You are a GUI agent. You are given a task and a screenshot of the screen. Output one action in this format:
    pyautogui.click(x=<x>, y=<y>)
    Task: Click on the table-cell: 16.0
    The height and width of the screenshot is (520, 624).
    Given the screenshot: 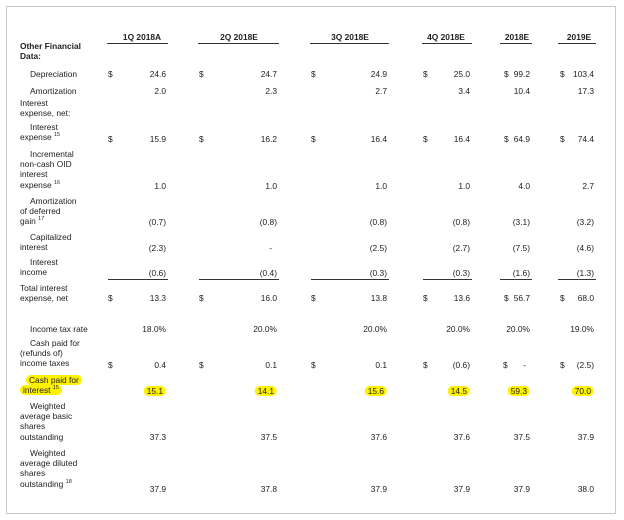 What is the action you would take?
    pyautogui.click(x=268, y=298)
    